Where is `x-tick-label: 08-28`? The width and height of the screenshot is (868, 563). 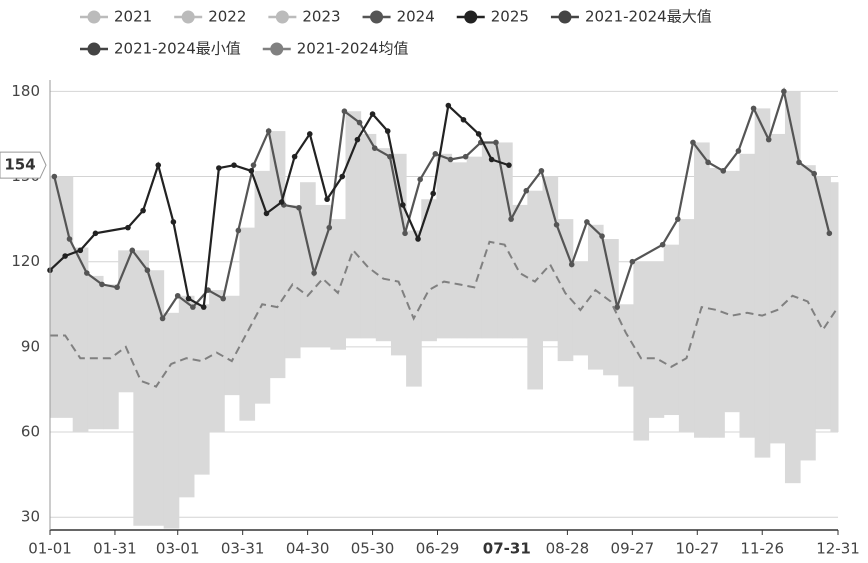
x-tick-label: 08-28 is located at coordinates (568, 549).